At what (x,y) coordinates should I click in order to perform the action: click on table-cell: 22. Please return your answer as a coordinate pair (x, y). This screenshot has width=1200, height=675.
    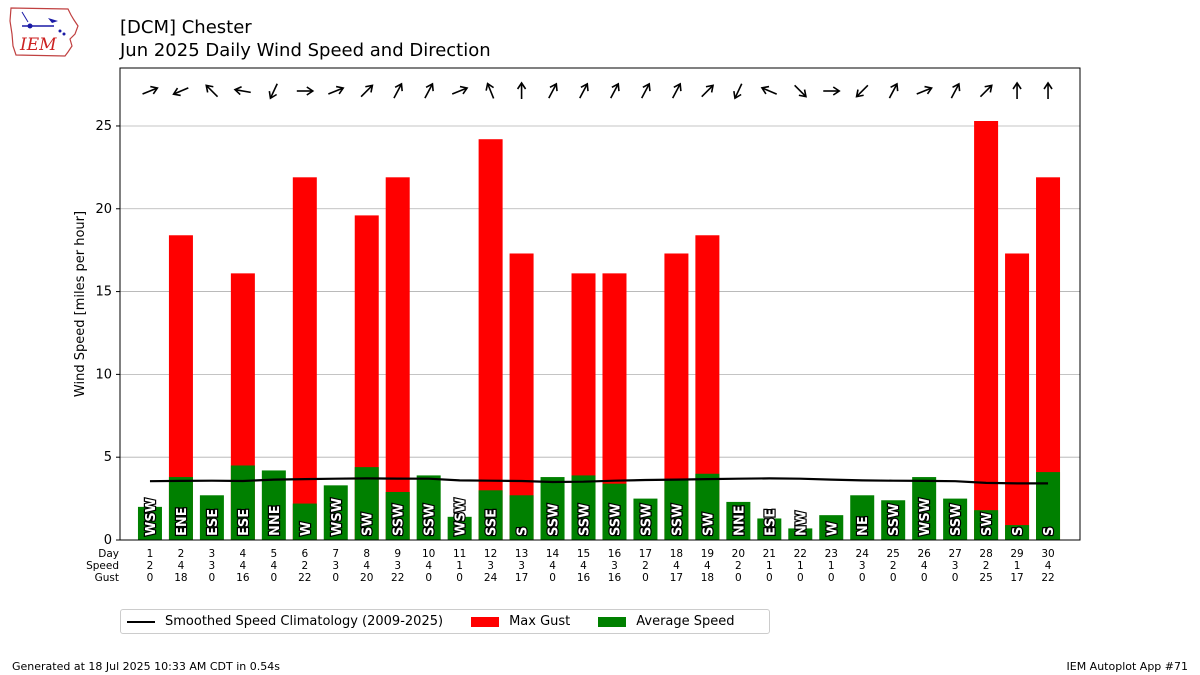
    Looking at the image, I should click on (1047, 578).